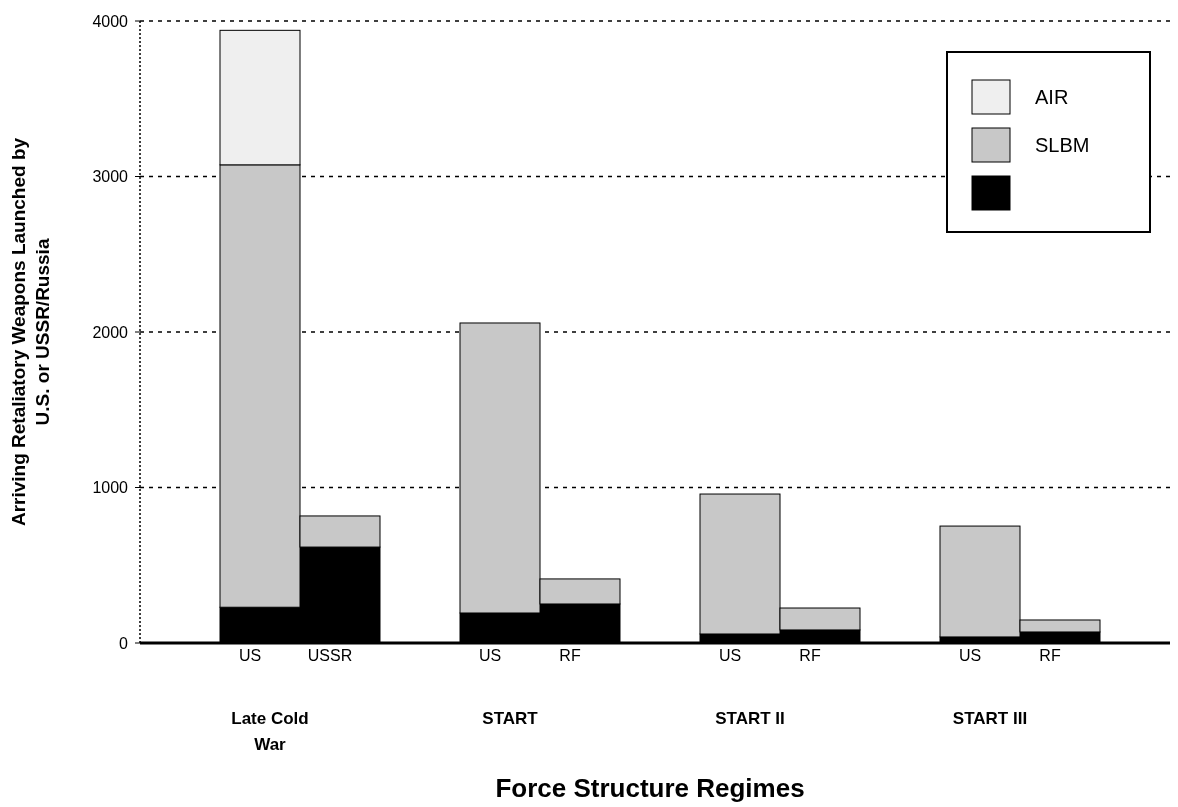 This screenshot has height=807, width=1178. I want to click on y-tick-label: 0, so click(124, 643).